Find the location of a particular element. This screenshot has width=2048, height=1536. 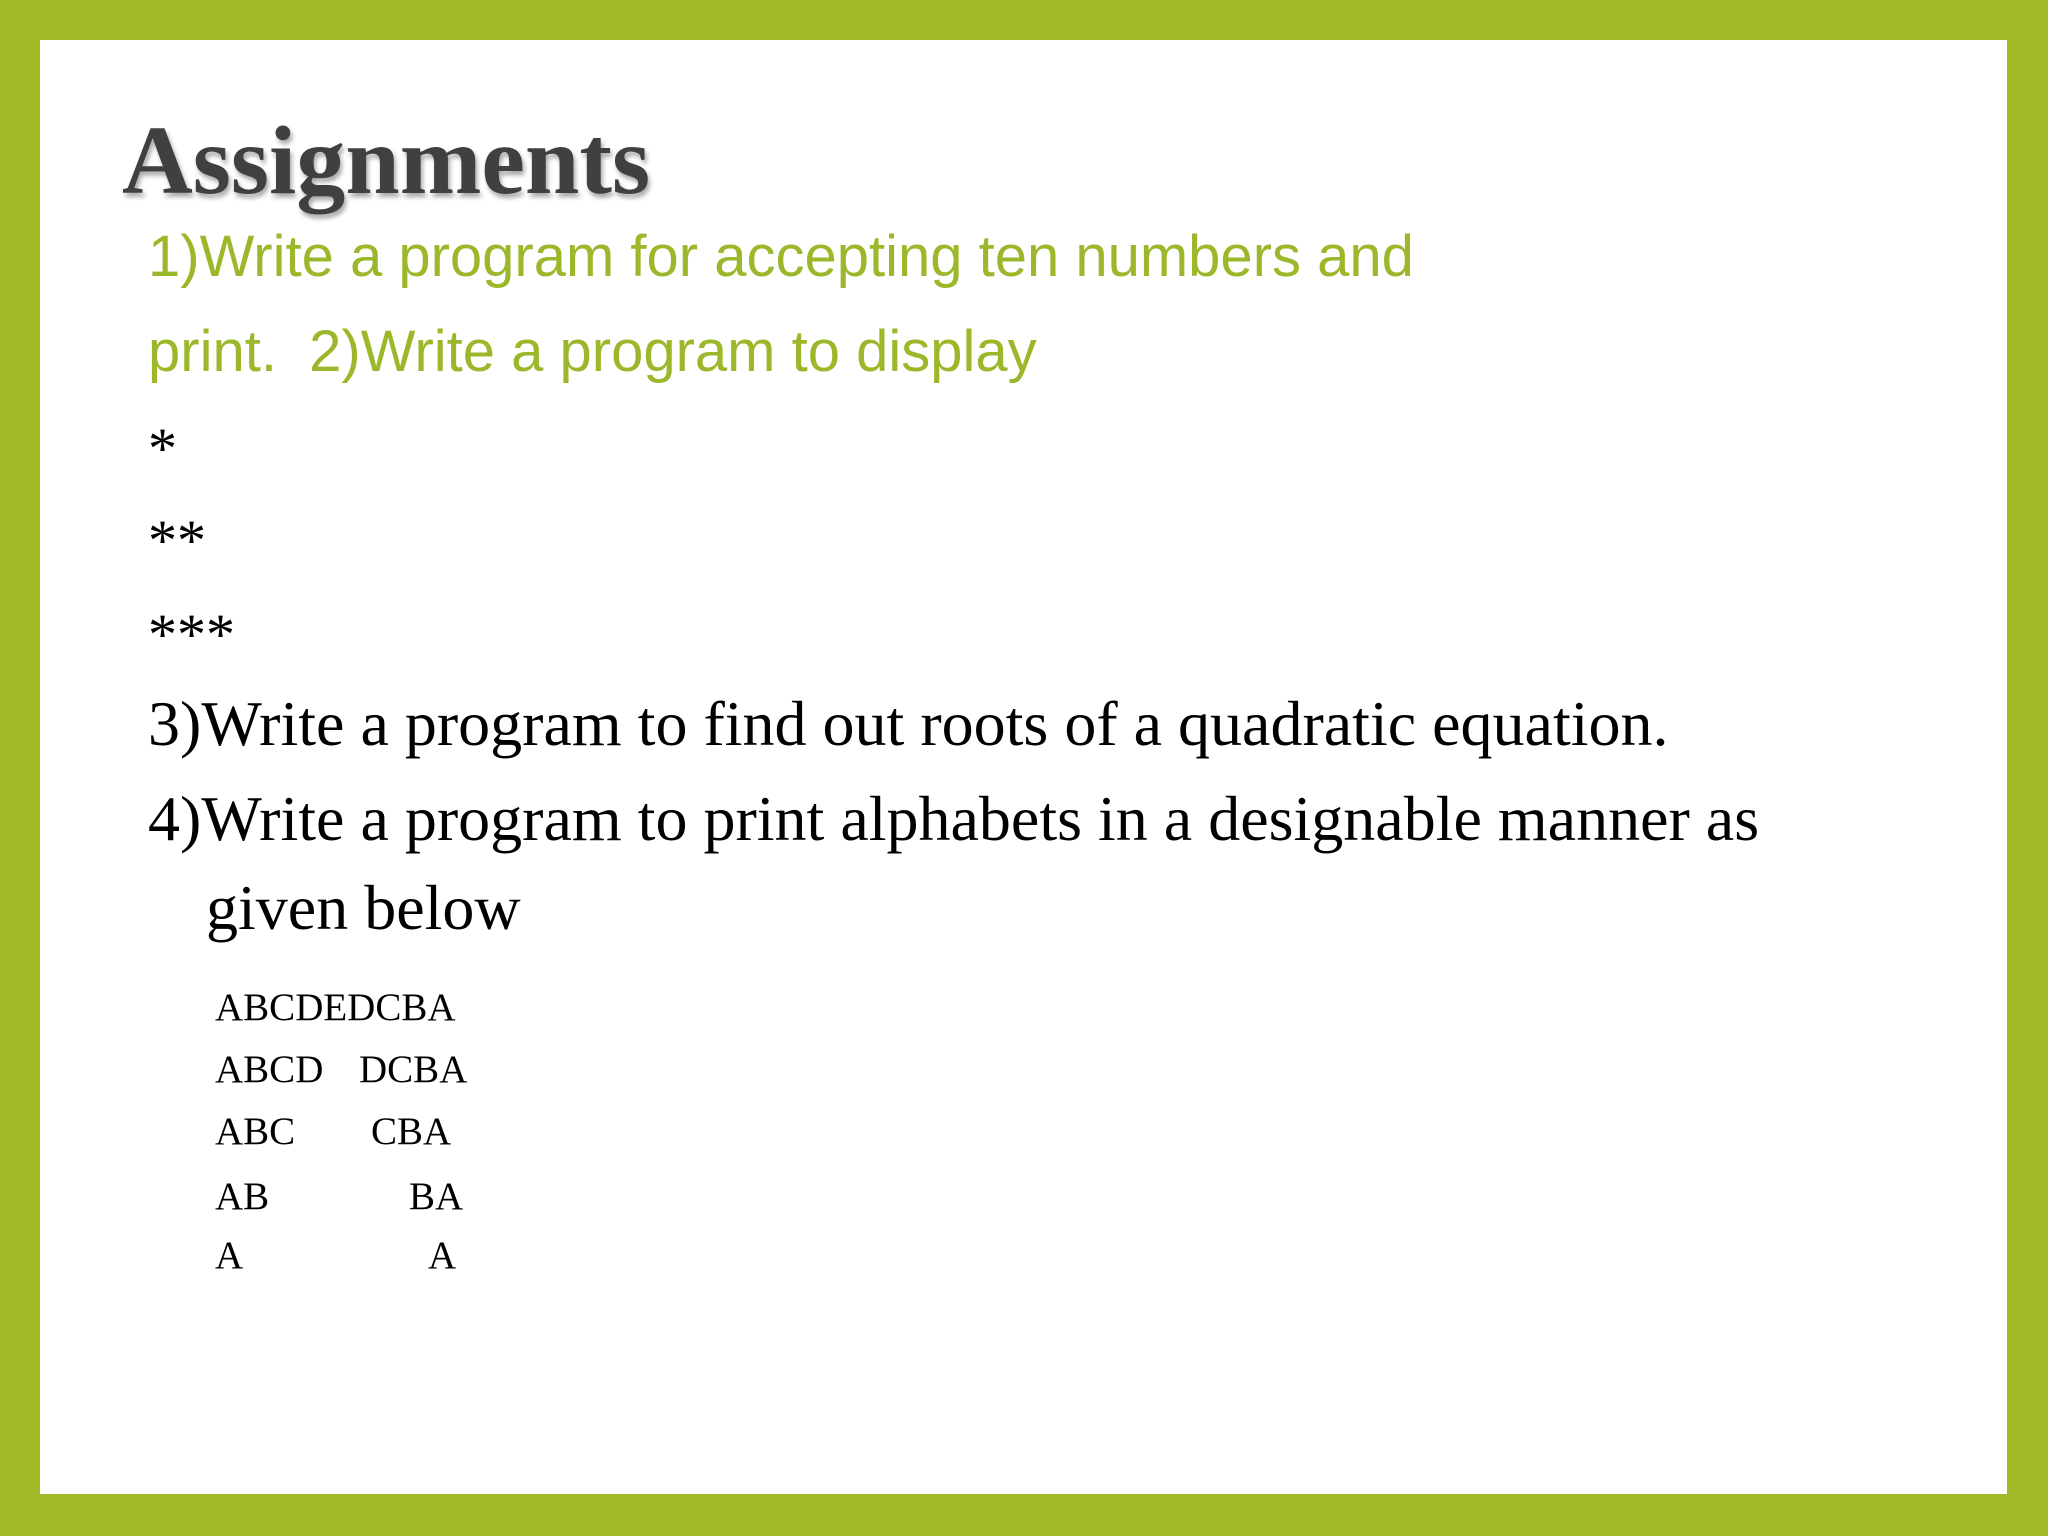

pattern-row-2-left: ABCD is located at coordinates (269, 1069).